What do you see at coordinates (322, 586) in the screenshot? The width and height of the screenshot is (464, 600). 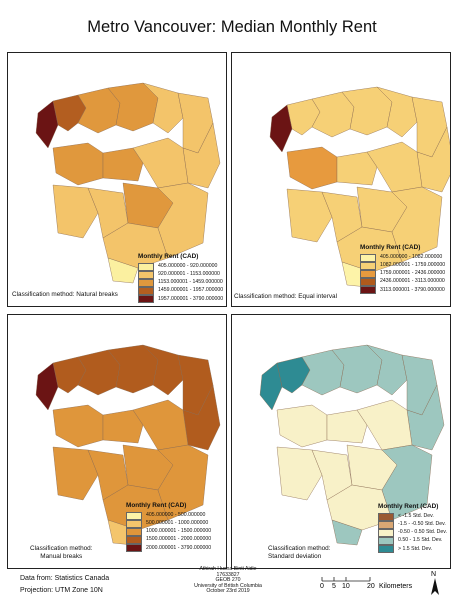 I see `scale-tick-0: 0` at bounding box center [322, 586].